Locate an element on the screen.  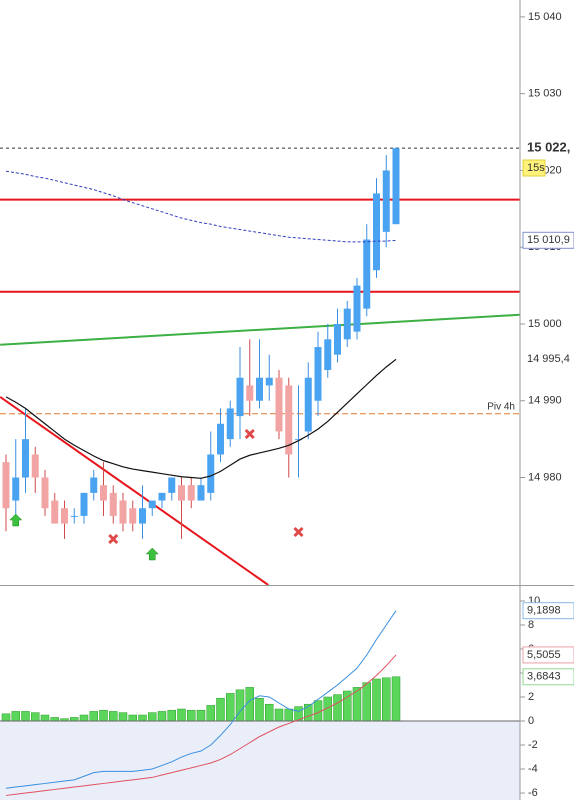
moving-average is located at coordinates (201, 418).